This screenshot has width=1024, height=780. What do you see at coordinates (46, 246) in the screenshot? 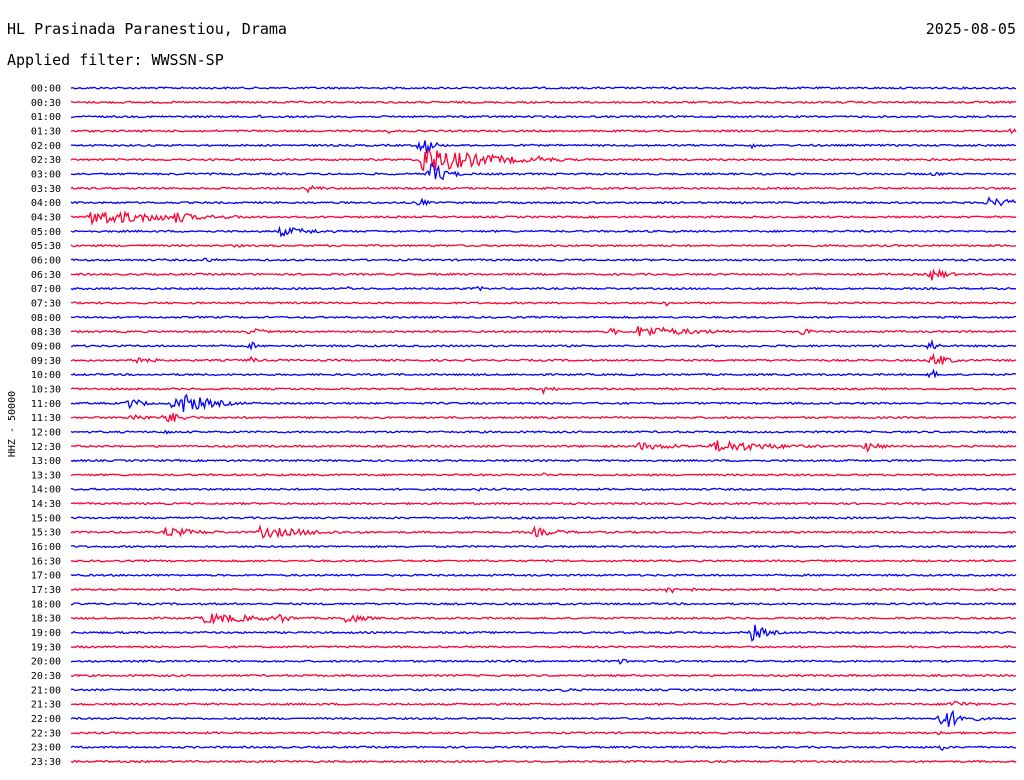
I see `time-label-0530: 05:30` at bounding box center [46, 246].